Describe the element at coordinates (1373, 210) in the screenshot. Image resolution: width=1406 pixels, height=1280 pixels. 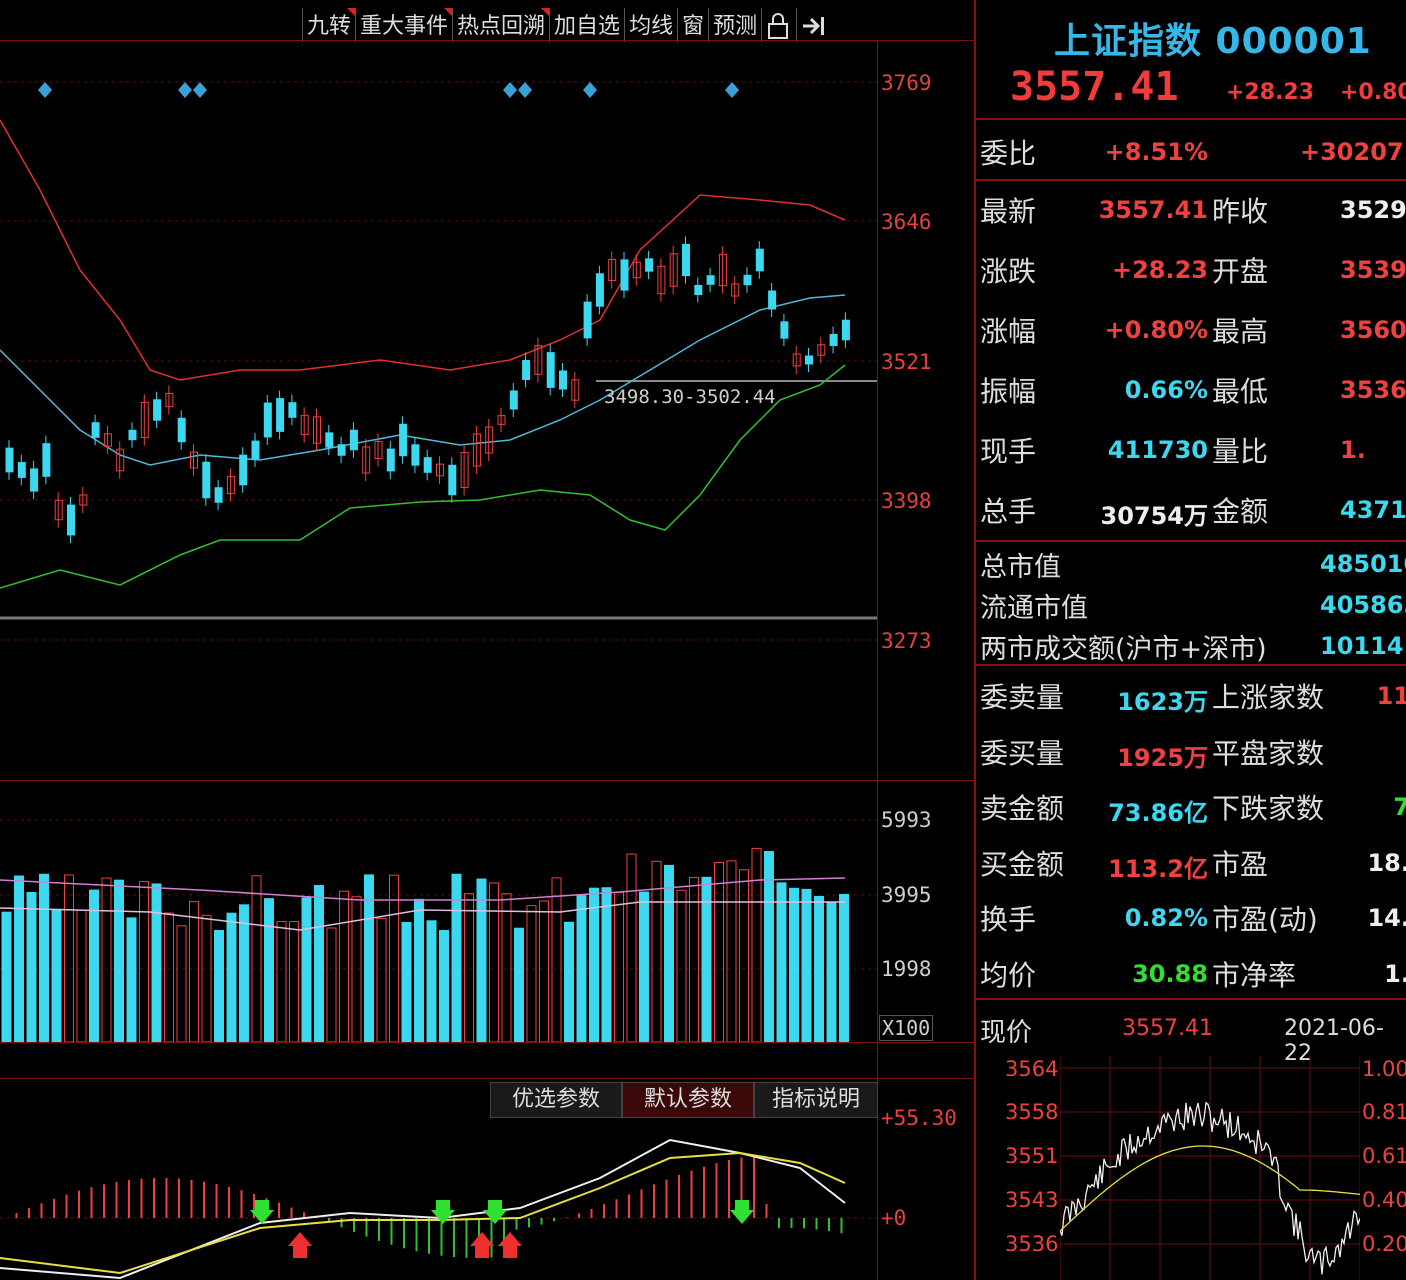
I see `quote-value: 3529.` at that location.